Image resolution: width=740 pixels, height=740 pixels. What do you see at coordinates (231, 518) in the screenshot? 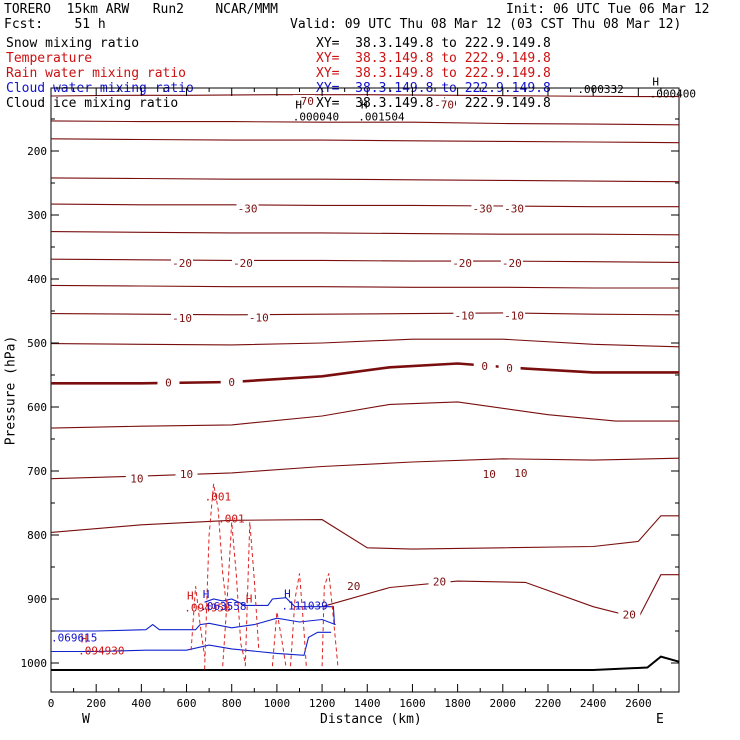
I see `maximum-value: .001` at bounding box center [231, 518].